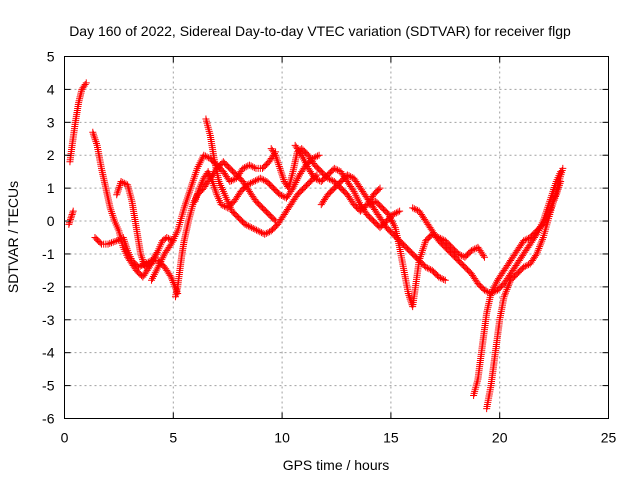 The height and width of the screenshot is (485, 640). What do you see at coordinates (214, 216) in the screenshot?
I see `series-sat-f` at bounding box center [214, 216].